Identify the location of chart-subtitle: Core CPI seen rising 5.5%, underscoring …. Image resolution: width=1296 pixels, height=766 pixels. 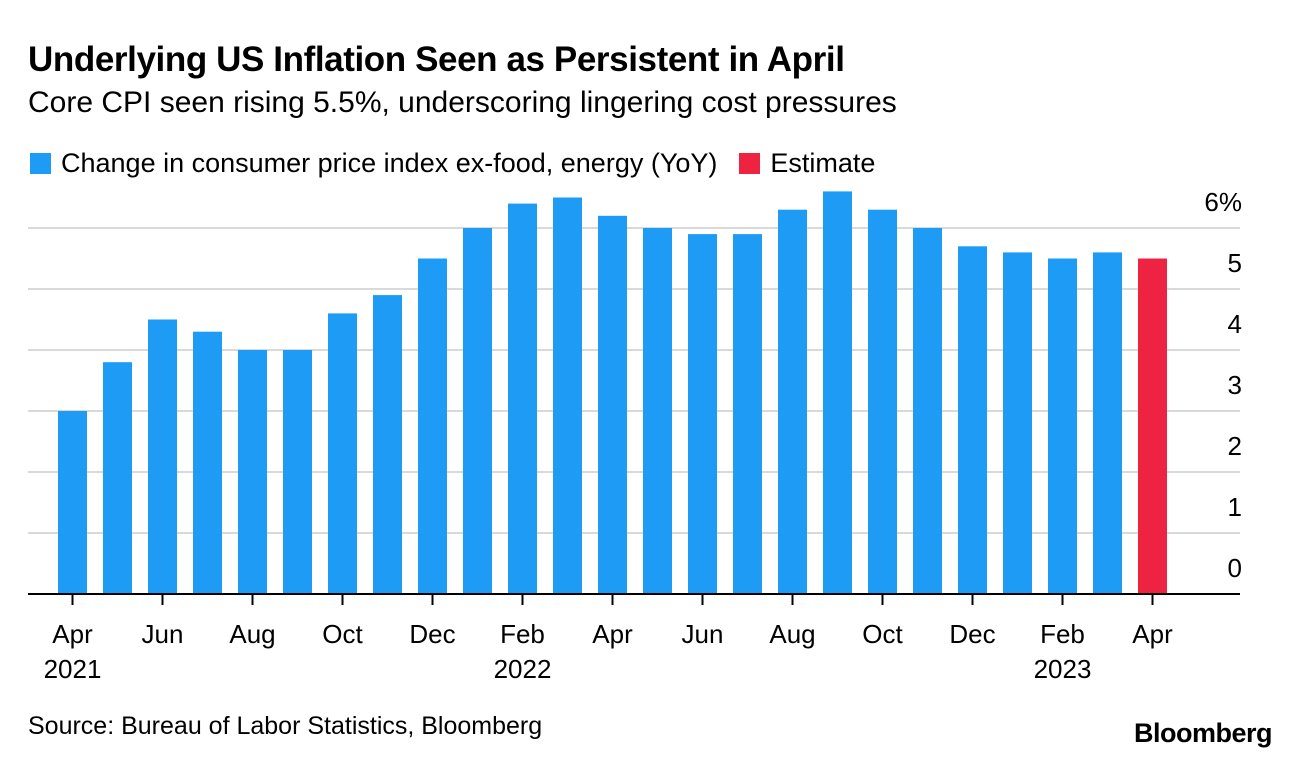
(462, 102).